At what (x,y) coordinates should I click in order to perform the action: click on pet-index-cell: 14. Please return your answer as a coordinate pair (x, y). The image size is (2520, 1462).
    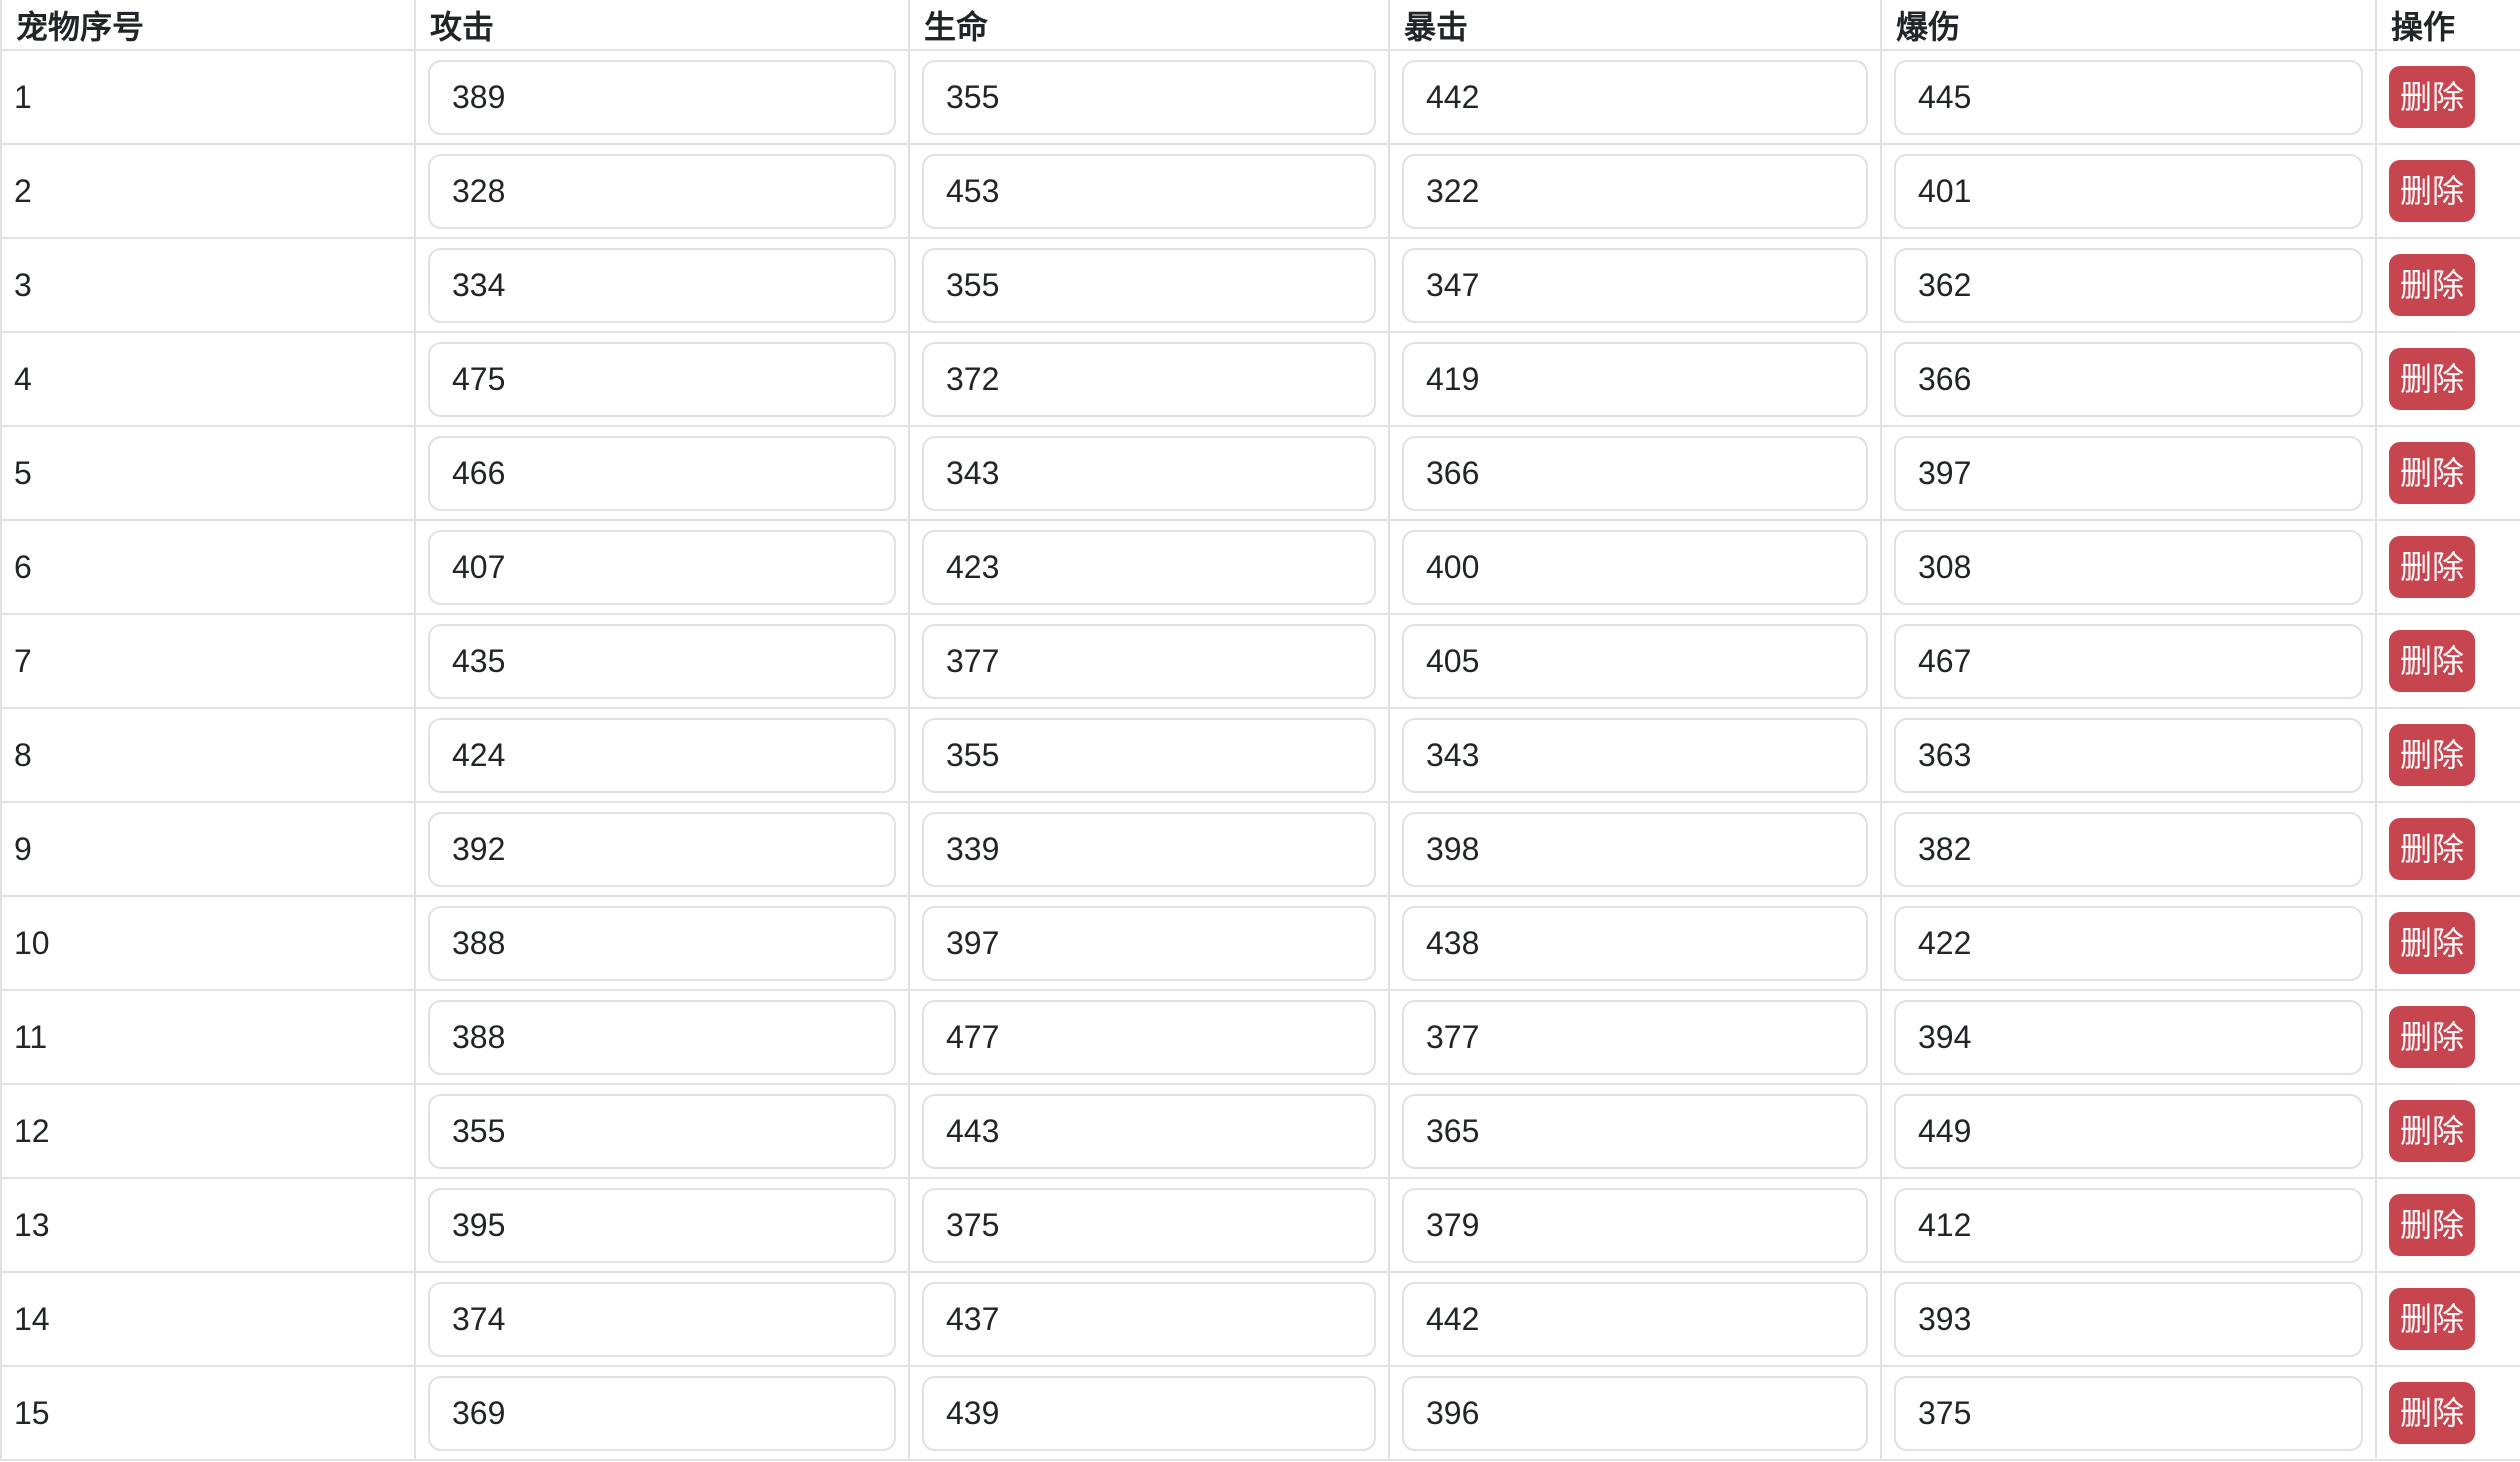
    Looking at the image, I should click on (208, 1319).